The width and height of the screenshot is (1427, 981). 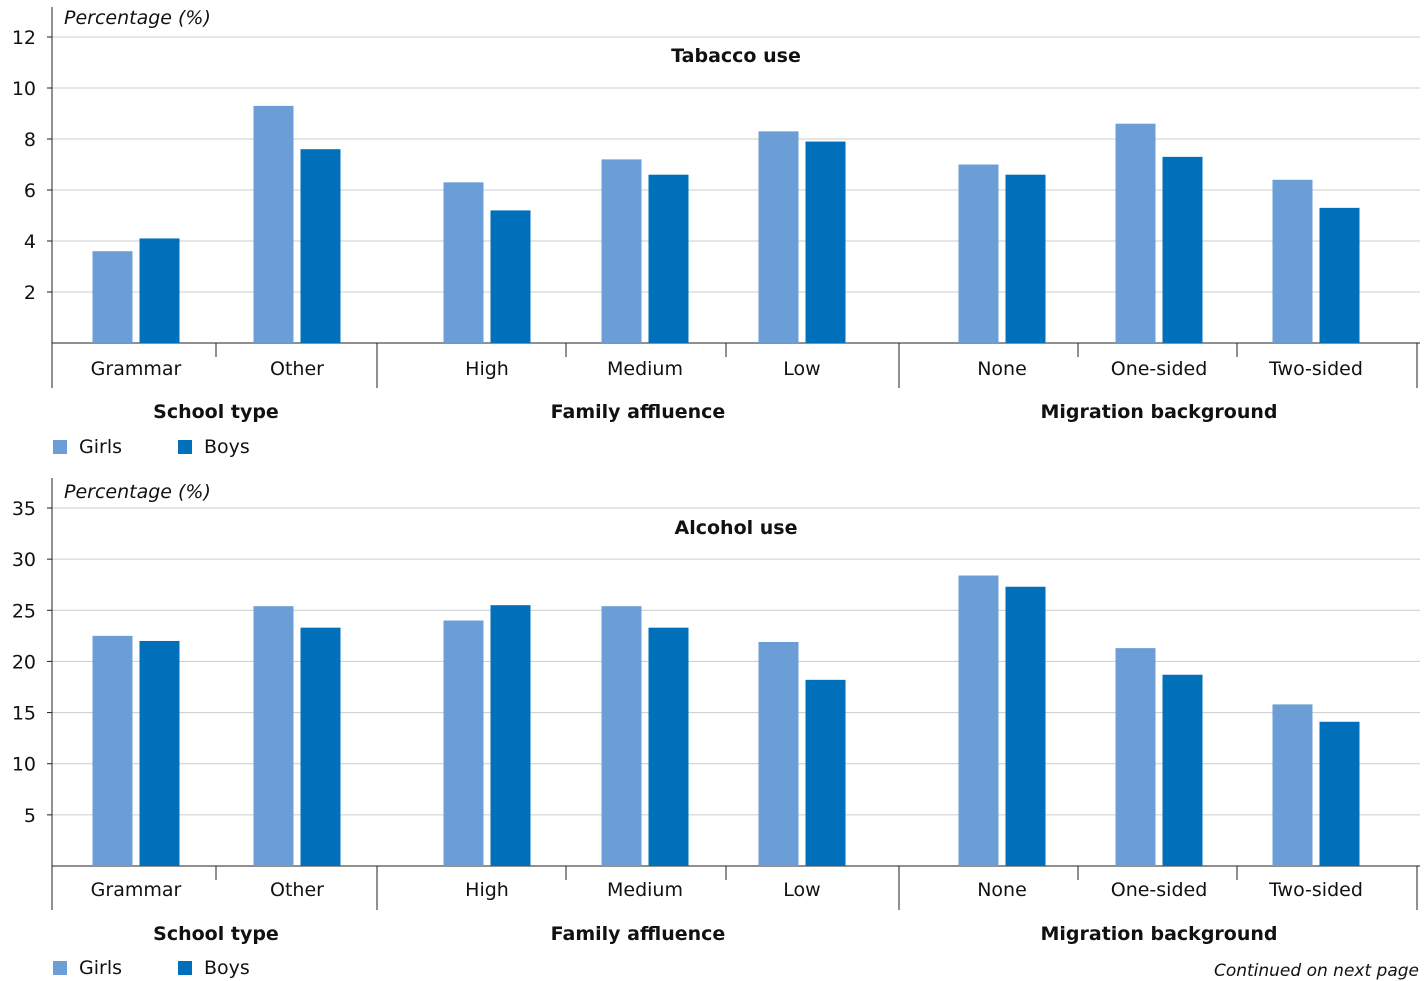 I want to click on chart-title: Tabacco use, so click(x=736, y=56).